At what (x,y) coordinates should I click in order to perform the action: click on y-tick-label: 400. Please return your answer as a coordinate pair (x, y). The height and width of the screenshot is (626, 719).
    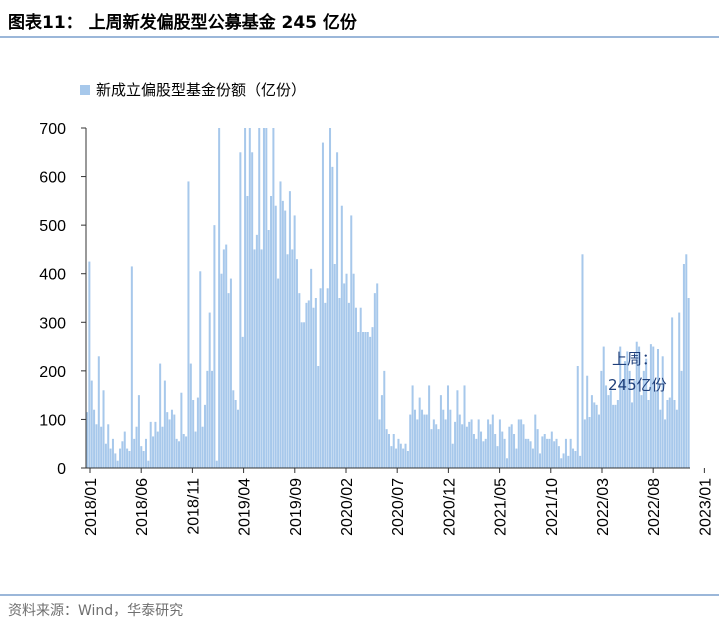
    Looking at the image, I should click on (52, 275).